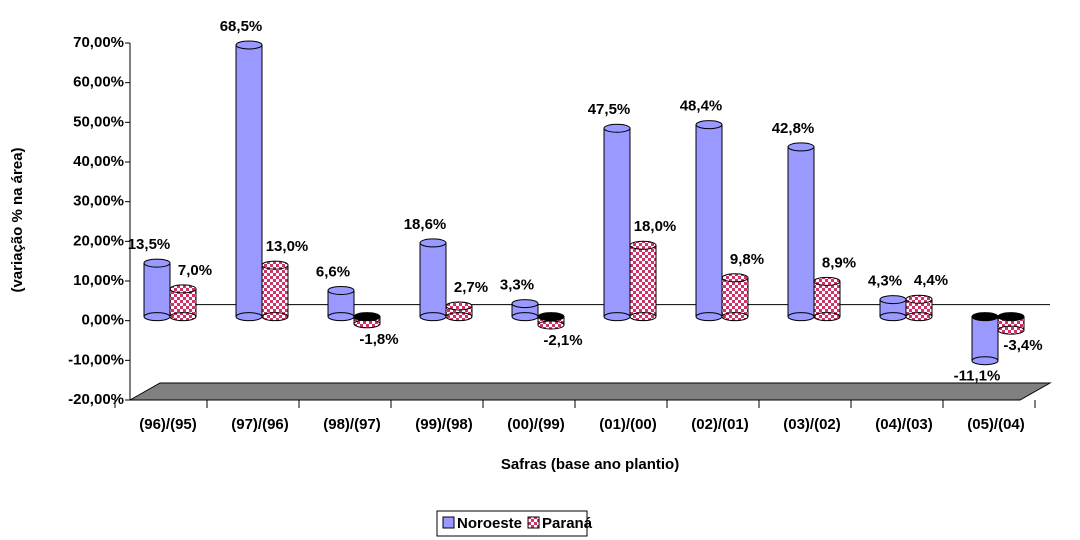 The width and height of the screenshot is (1080, 540). Describe the element at coordinates (98, 161) in the screenshot. I see `y-tick-label: 40,00%` at that location.